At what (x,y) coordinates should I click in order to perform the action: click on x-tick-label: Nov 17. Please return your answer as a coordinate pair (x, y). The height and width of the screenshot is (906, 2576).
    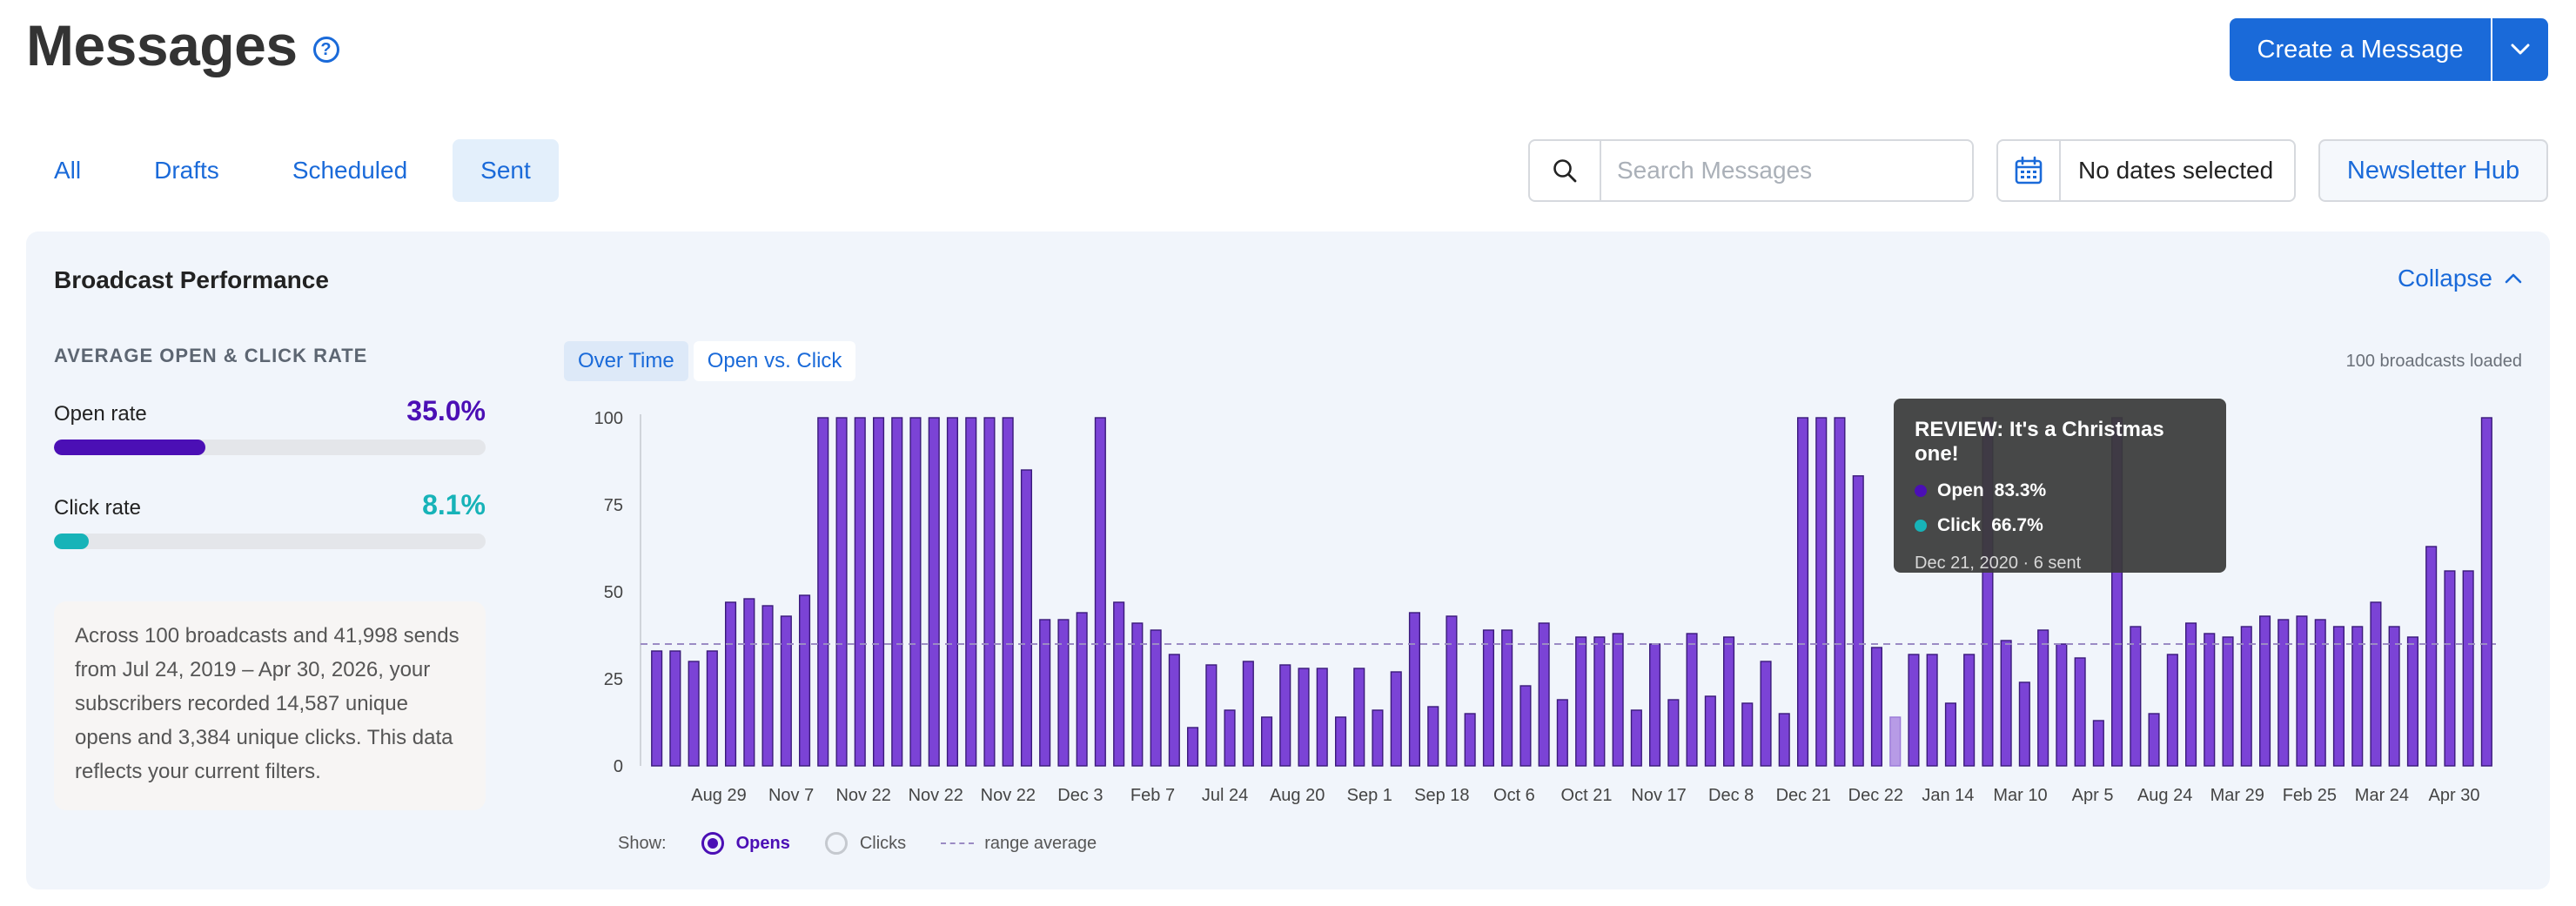
    Looking at the image, I should click on (1658, 795).